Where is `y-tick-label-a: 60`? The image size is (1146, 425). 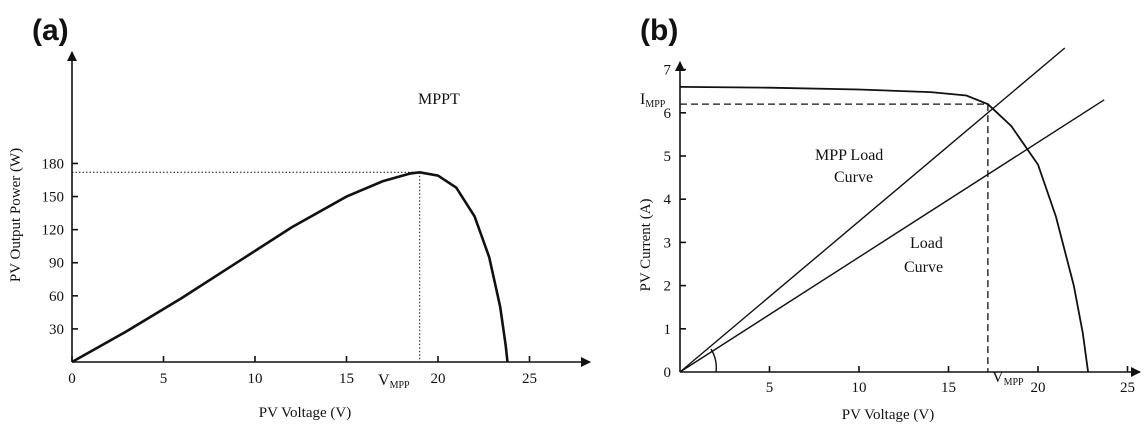 y-tick-label-a: 60 is located at coordinates (56, 297).